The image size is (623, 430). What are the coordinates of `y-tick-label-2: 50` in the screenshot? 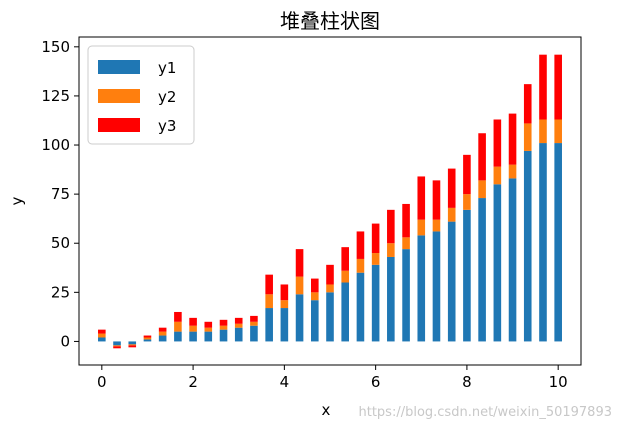 It's located at (60, 243).